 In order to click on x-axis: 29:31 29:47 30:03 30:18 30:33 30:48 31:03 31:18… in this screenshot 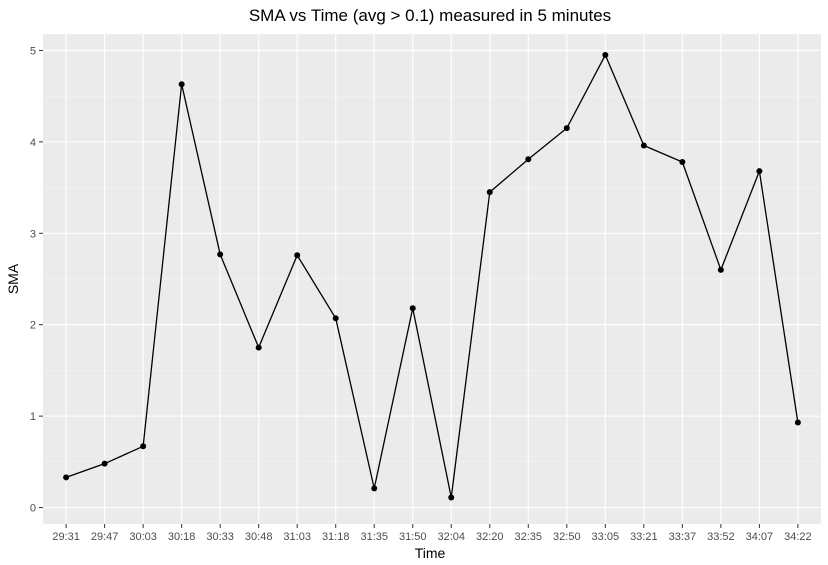, I will do `click(432, 533)`.